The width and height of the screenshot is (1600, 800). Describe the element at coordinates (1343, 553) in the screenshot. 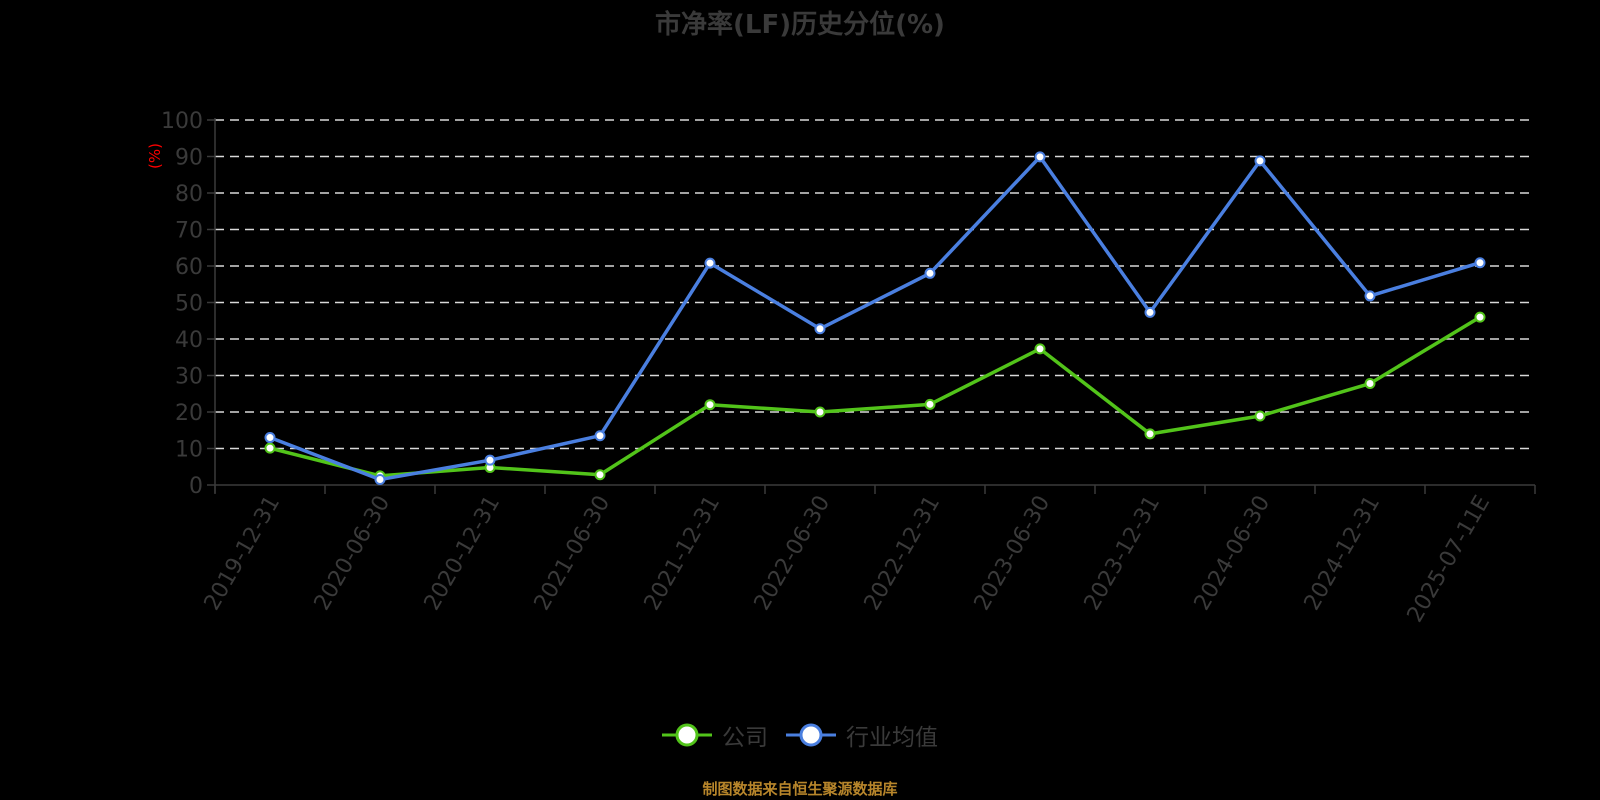

I see `x-tick-label: 2024-12-31` at that location.